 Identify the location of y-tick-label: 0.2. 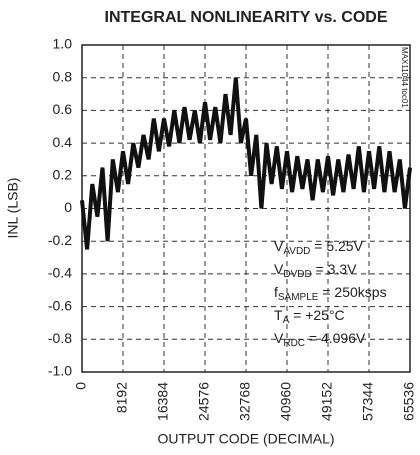
(63, 175).